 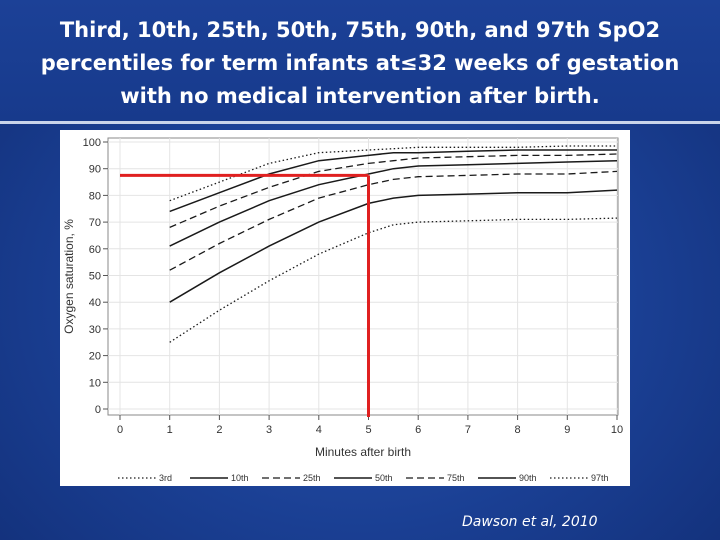 I want to click on legend-label-90th: 90th, so click(x=528, y=478).